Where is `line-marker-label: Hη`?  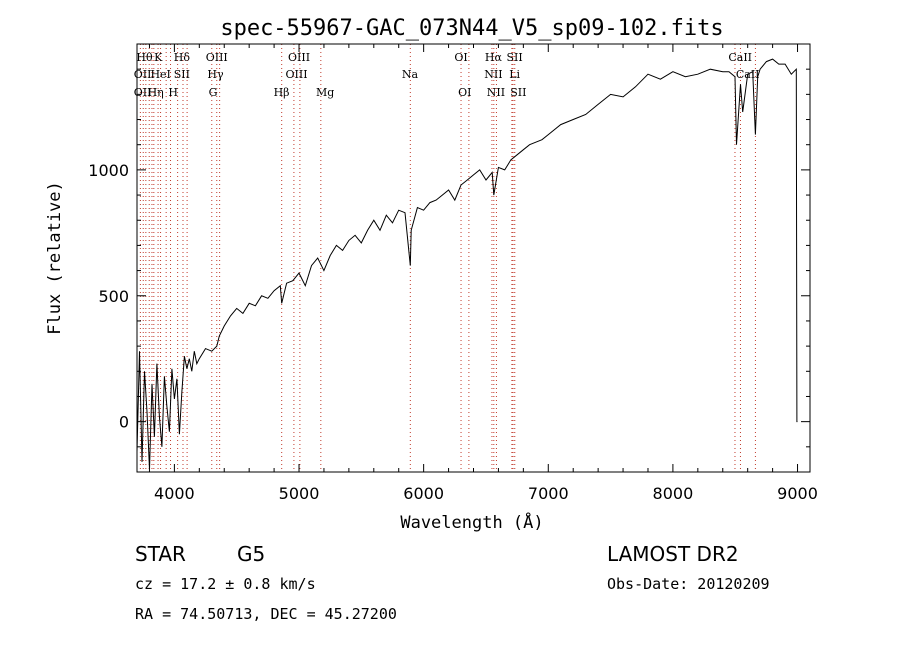 line-marker-label: Hη is located at coordinates (156, 92).